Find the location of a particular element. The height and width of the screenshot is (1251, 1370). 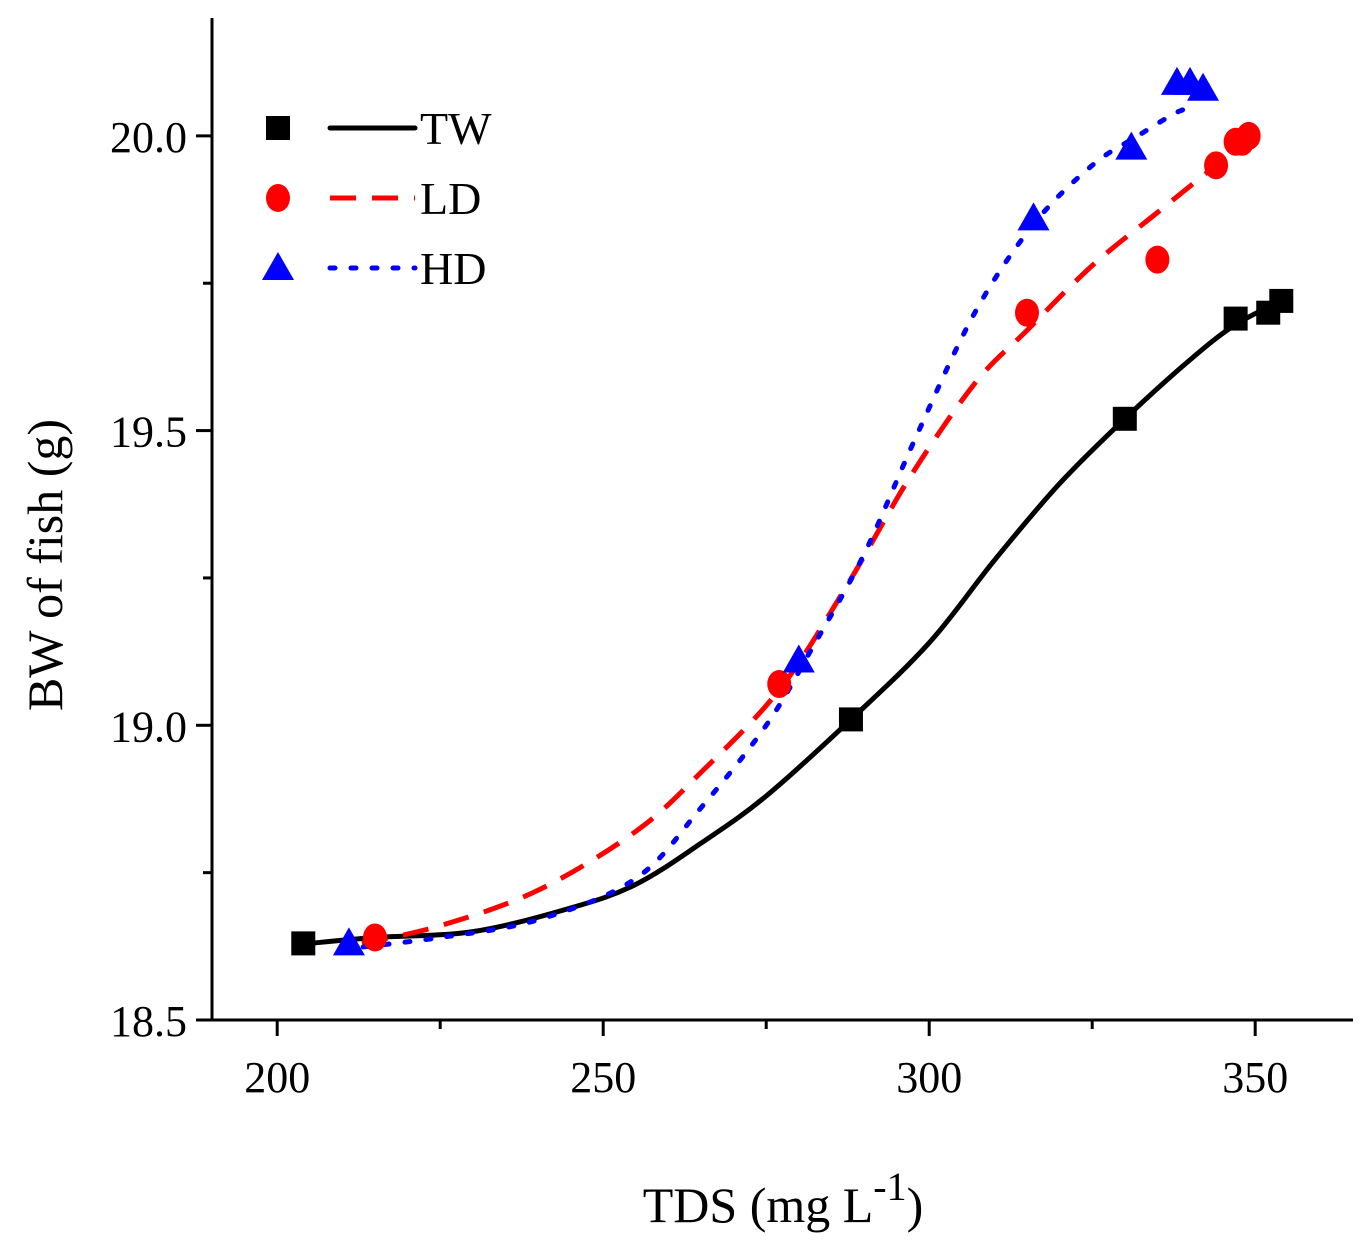

legend-marker-hd is located at coordinates (278, 266).